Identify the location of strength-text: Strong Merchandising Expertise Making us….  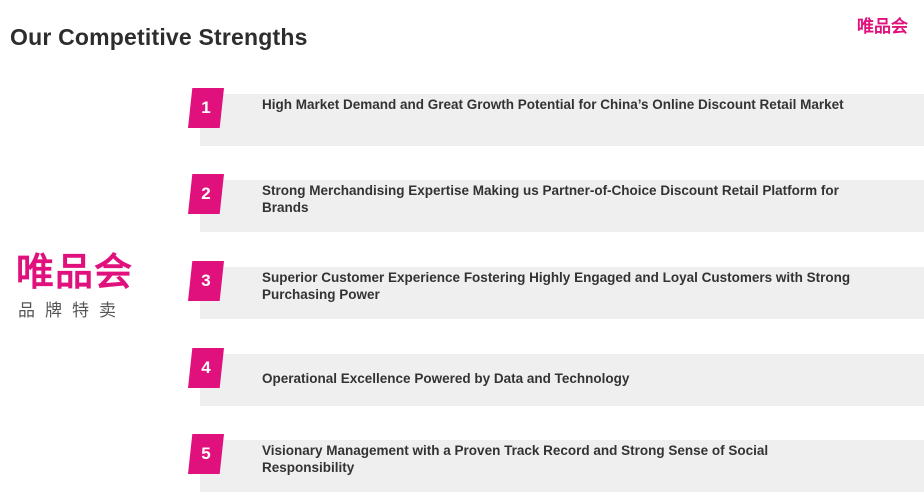
(550, 199).